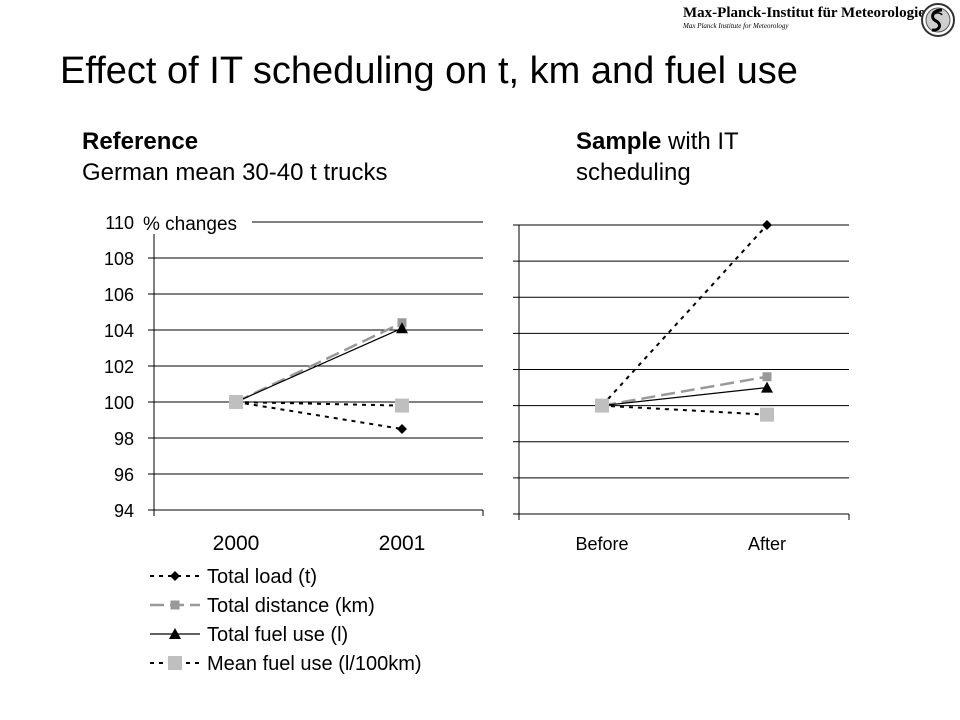  I want to click on x-category-label: 2000, so click(236, 543).